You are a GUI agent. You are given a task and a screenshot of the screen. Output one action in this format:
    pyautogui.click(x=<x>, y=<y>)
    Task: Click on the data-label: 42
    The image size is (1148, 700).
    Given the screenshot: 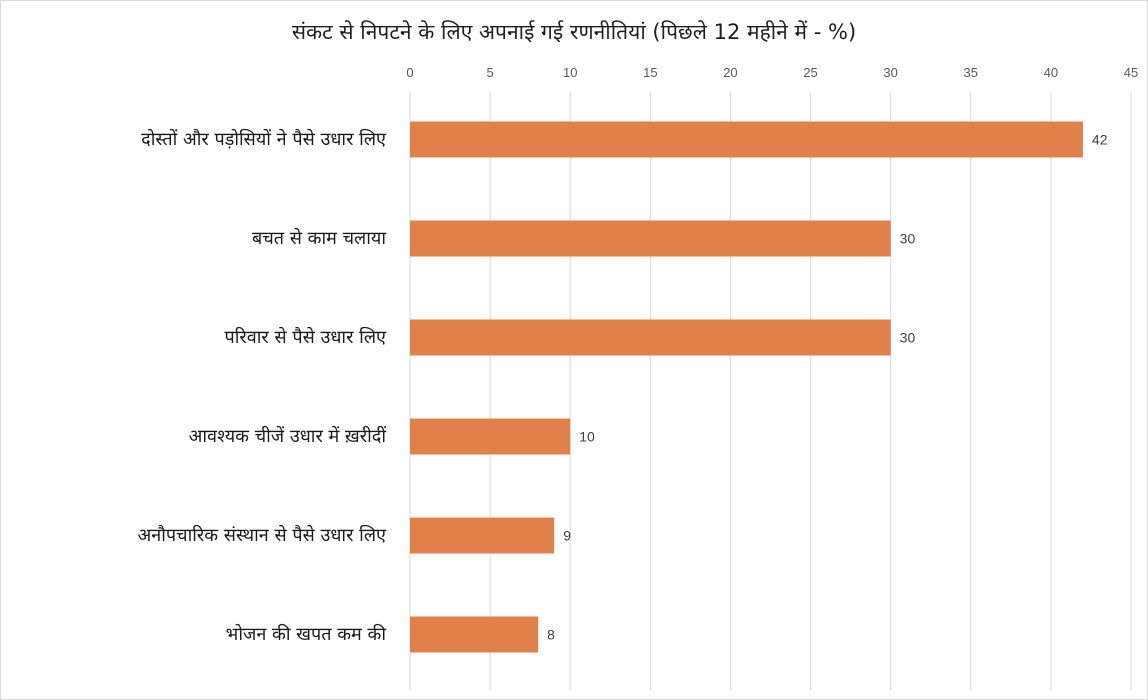 What is the action you would take?
    pyautogui.click(x=1100, y=140)
    